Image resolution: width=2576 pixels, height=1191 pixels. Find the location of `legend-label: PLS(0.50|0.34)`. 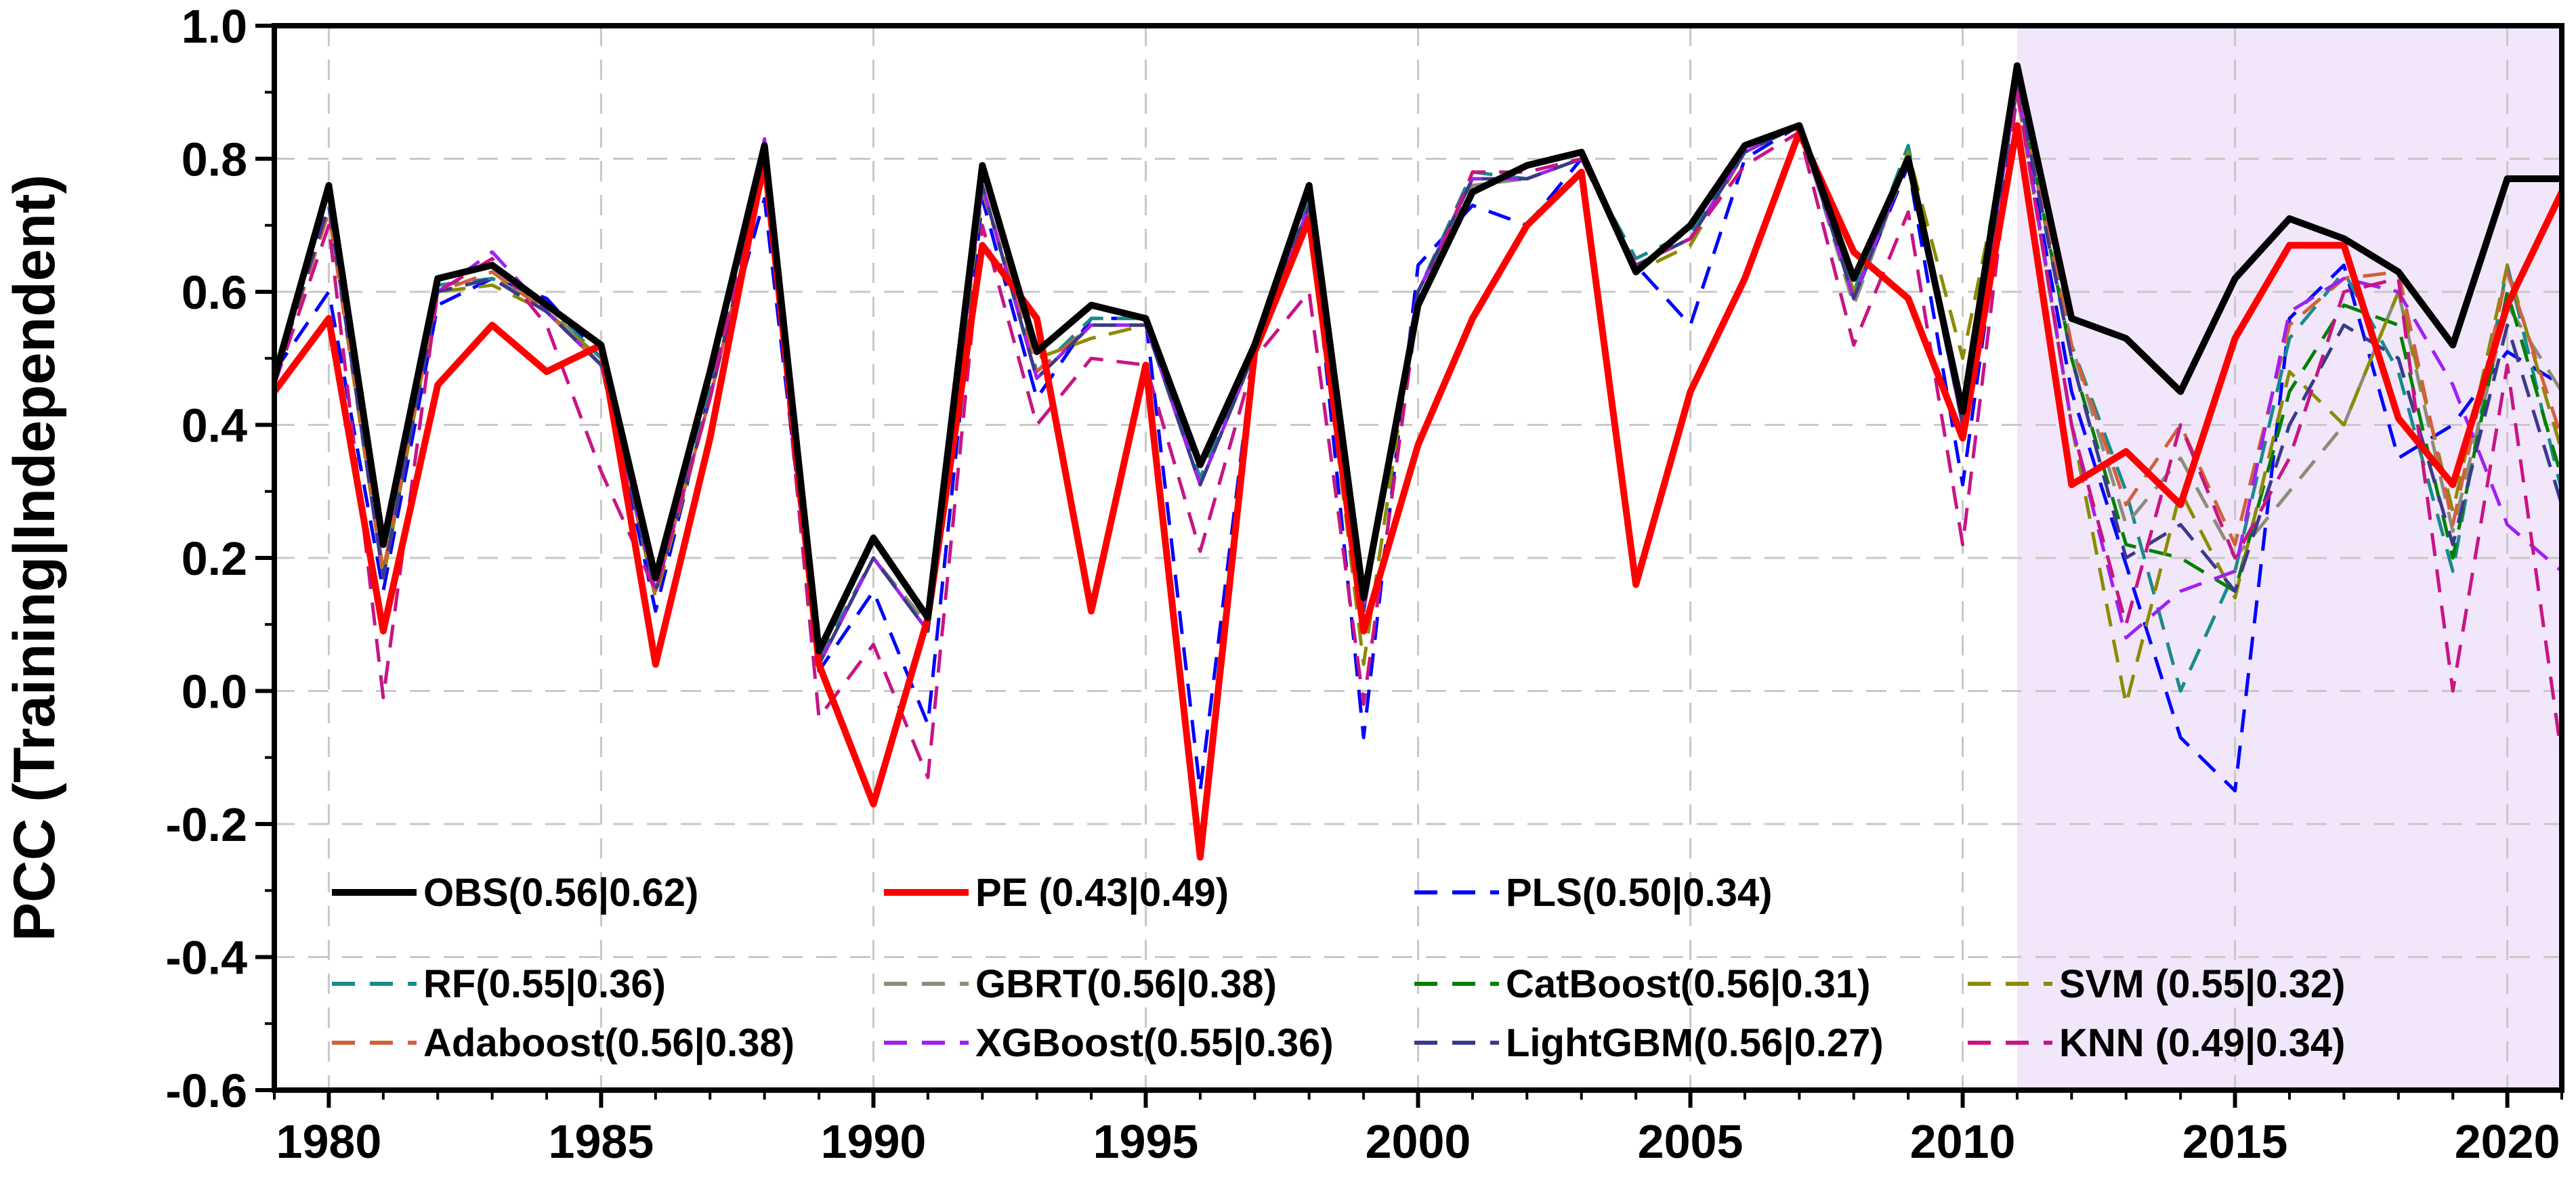

legend-label: PLS(0.50|0.34) is located at coordinates (1639, 893).